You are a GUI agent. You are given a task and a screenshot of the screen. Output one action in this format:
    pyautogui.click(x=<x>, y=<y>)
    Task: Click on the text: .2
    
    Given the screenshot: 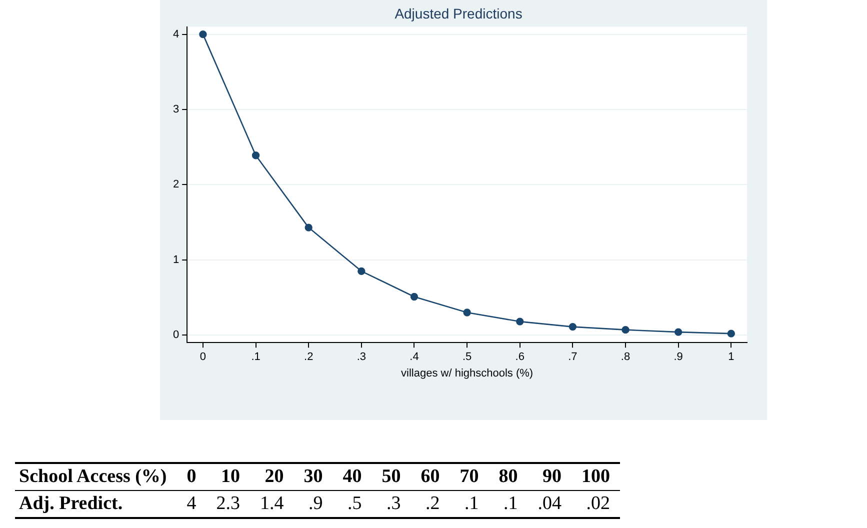 What is the action you would take?
    pyautogui.click(x=430, y=504)
    